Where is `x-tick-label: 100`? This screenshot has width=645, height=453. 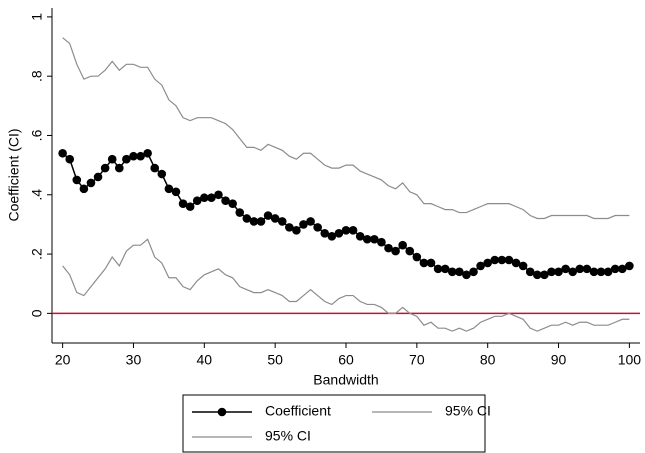
x-tick-label: 100 is located at coordinates (630, 360).